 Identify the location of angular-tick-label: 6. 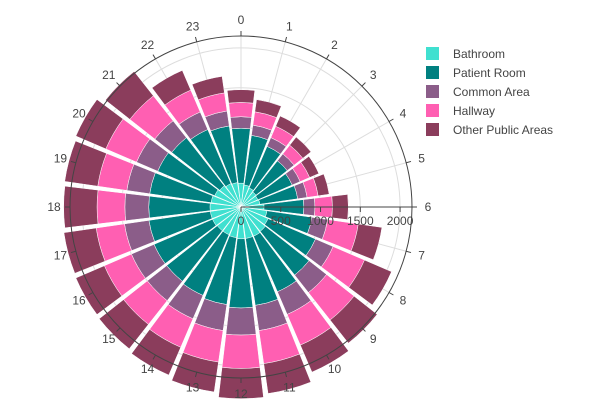
(428, 207).